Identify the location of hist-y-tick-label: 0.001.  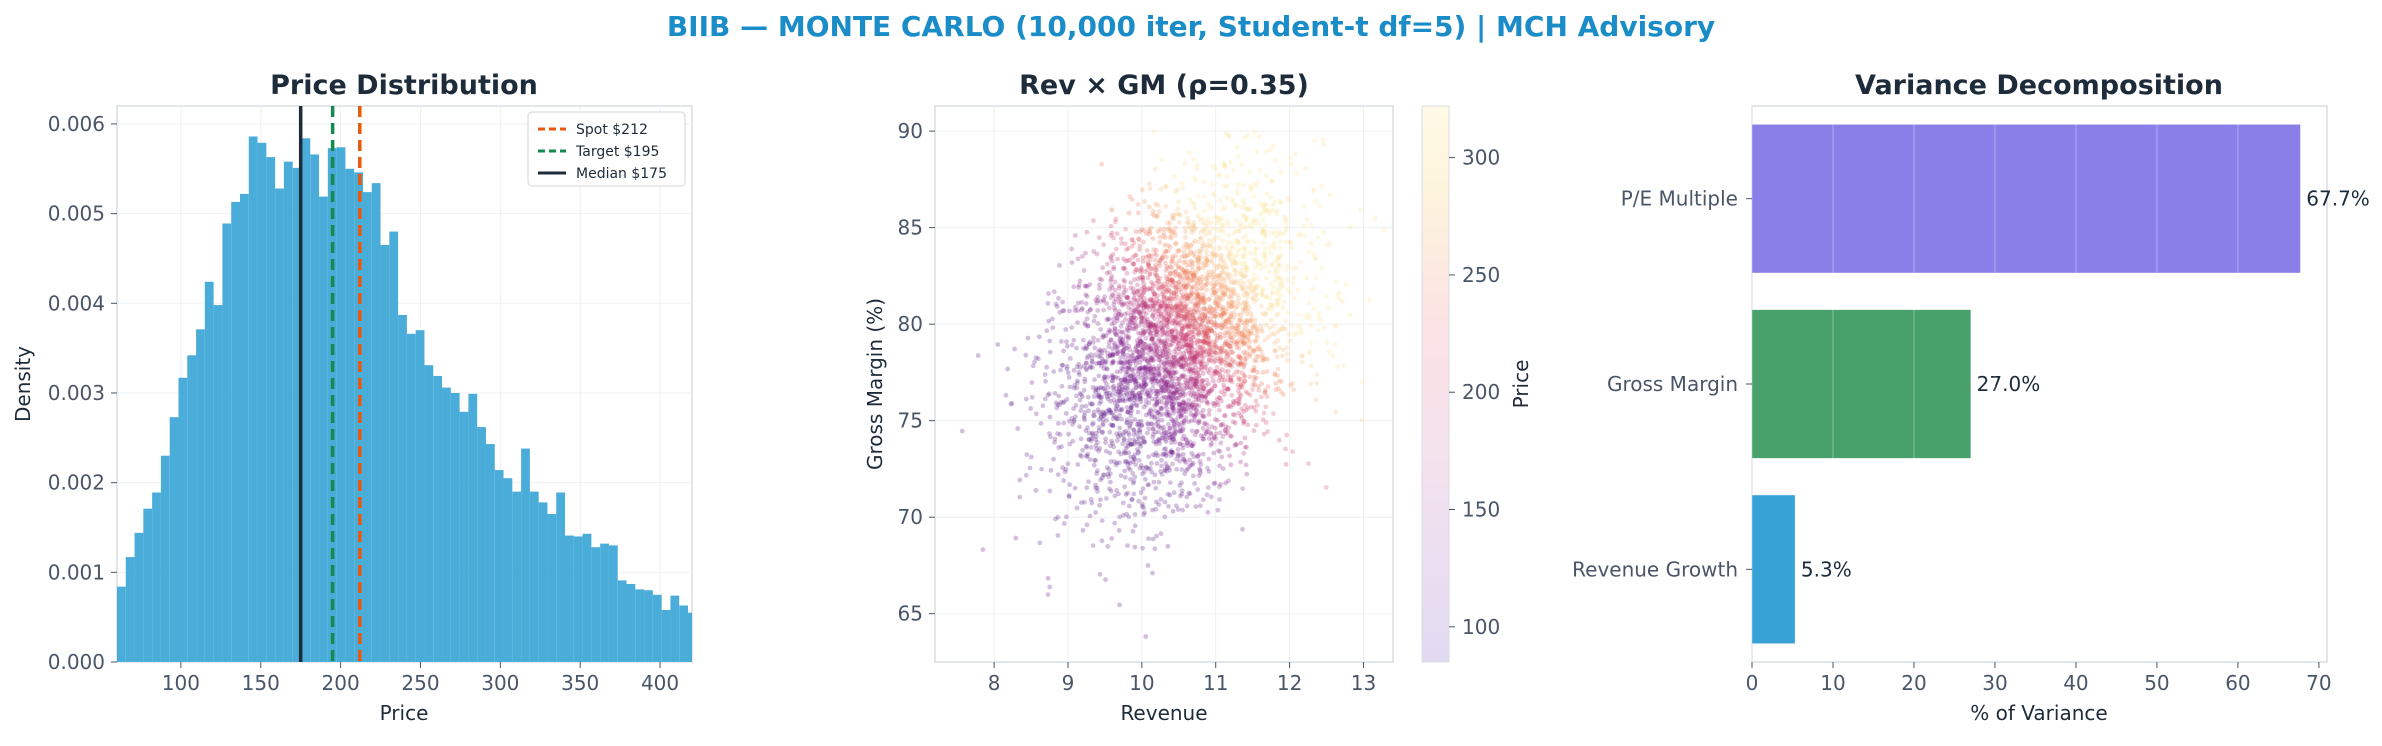
(76, 572).